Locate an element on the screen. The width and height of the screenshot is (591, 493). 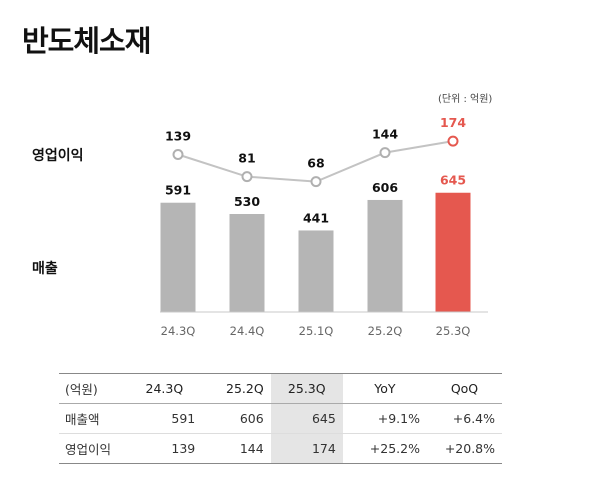
table-header-row: (억원) 24.3Q 25.2Q 25.3Q YoY QoQ is located at coordinates (280, 388).